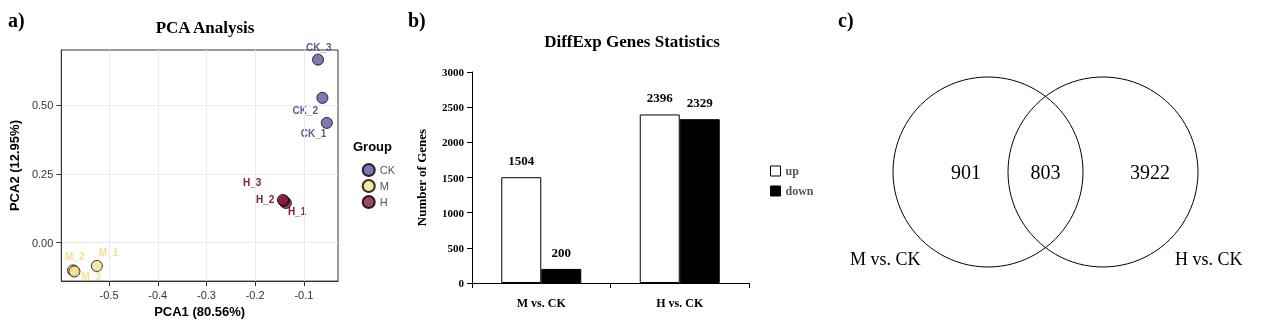 This screenshot has height=323, width=1266. I want to click on legend-label: up, so click(792, 171).